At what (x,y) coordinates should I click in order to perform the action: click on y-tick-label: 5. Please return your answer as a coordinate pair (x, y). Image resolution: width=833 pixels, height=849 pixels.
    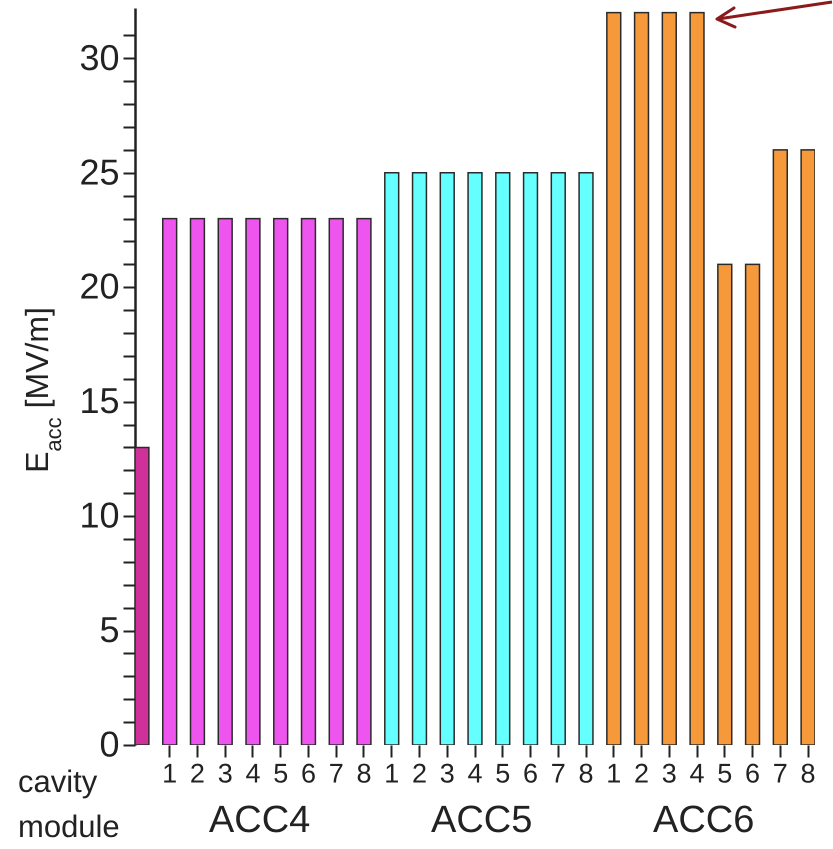
    Looking at the image, I should click on (109, 629).